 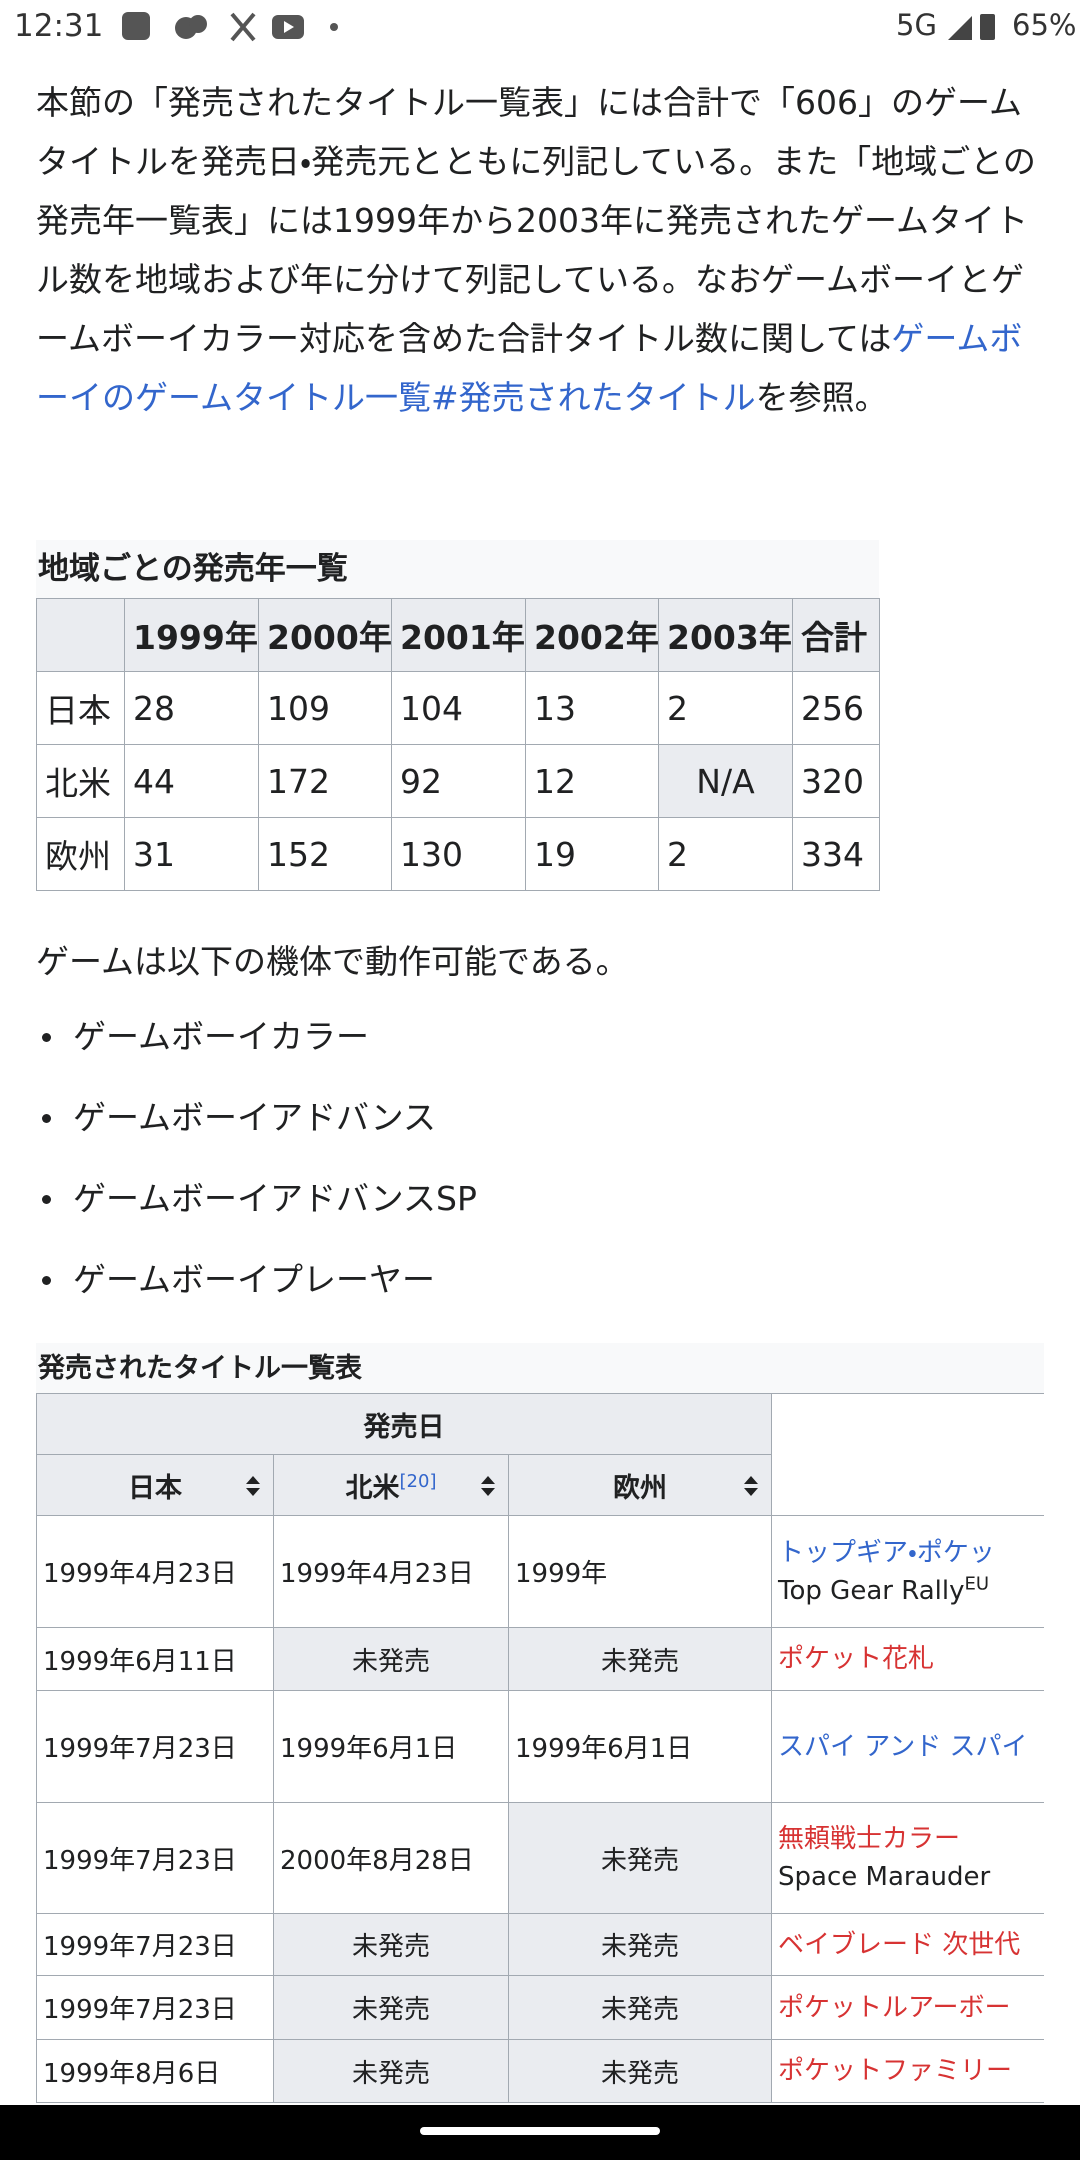 I want to click on value-cell: 44, so click(x=191, y=781).